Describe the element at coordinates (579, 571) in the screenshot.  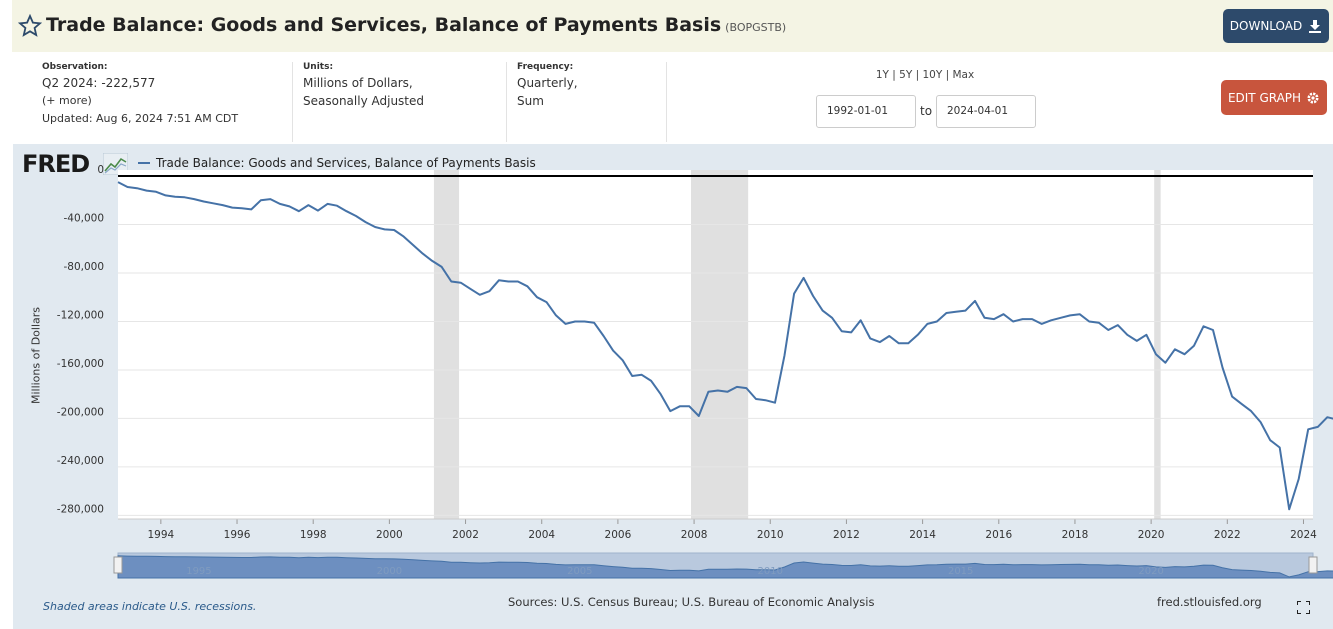
I see `navigator-year-label: 2005` at that location.